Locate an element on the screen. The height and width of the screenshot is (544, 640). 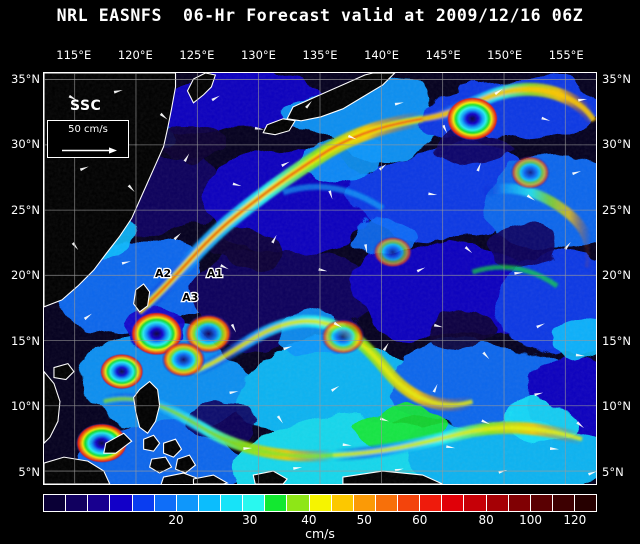
vector-scale-legend: 50 cm/s is located at coordinates (88, 139).